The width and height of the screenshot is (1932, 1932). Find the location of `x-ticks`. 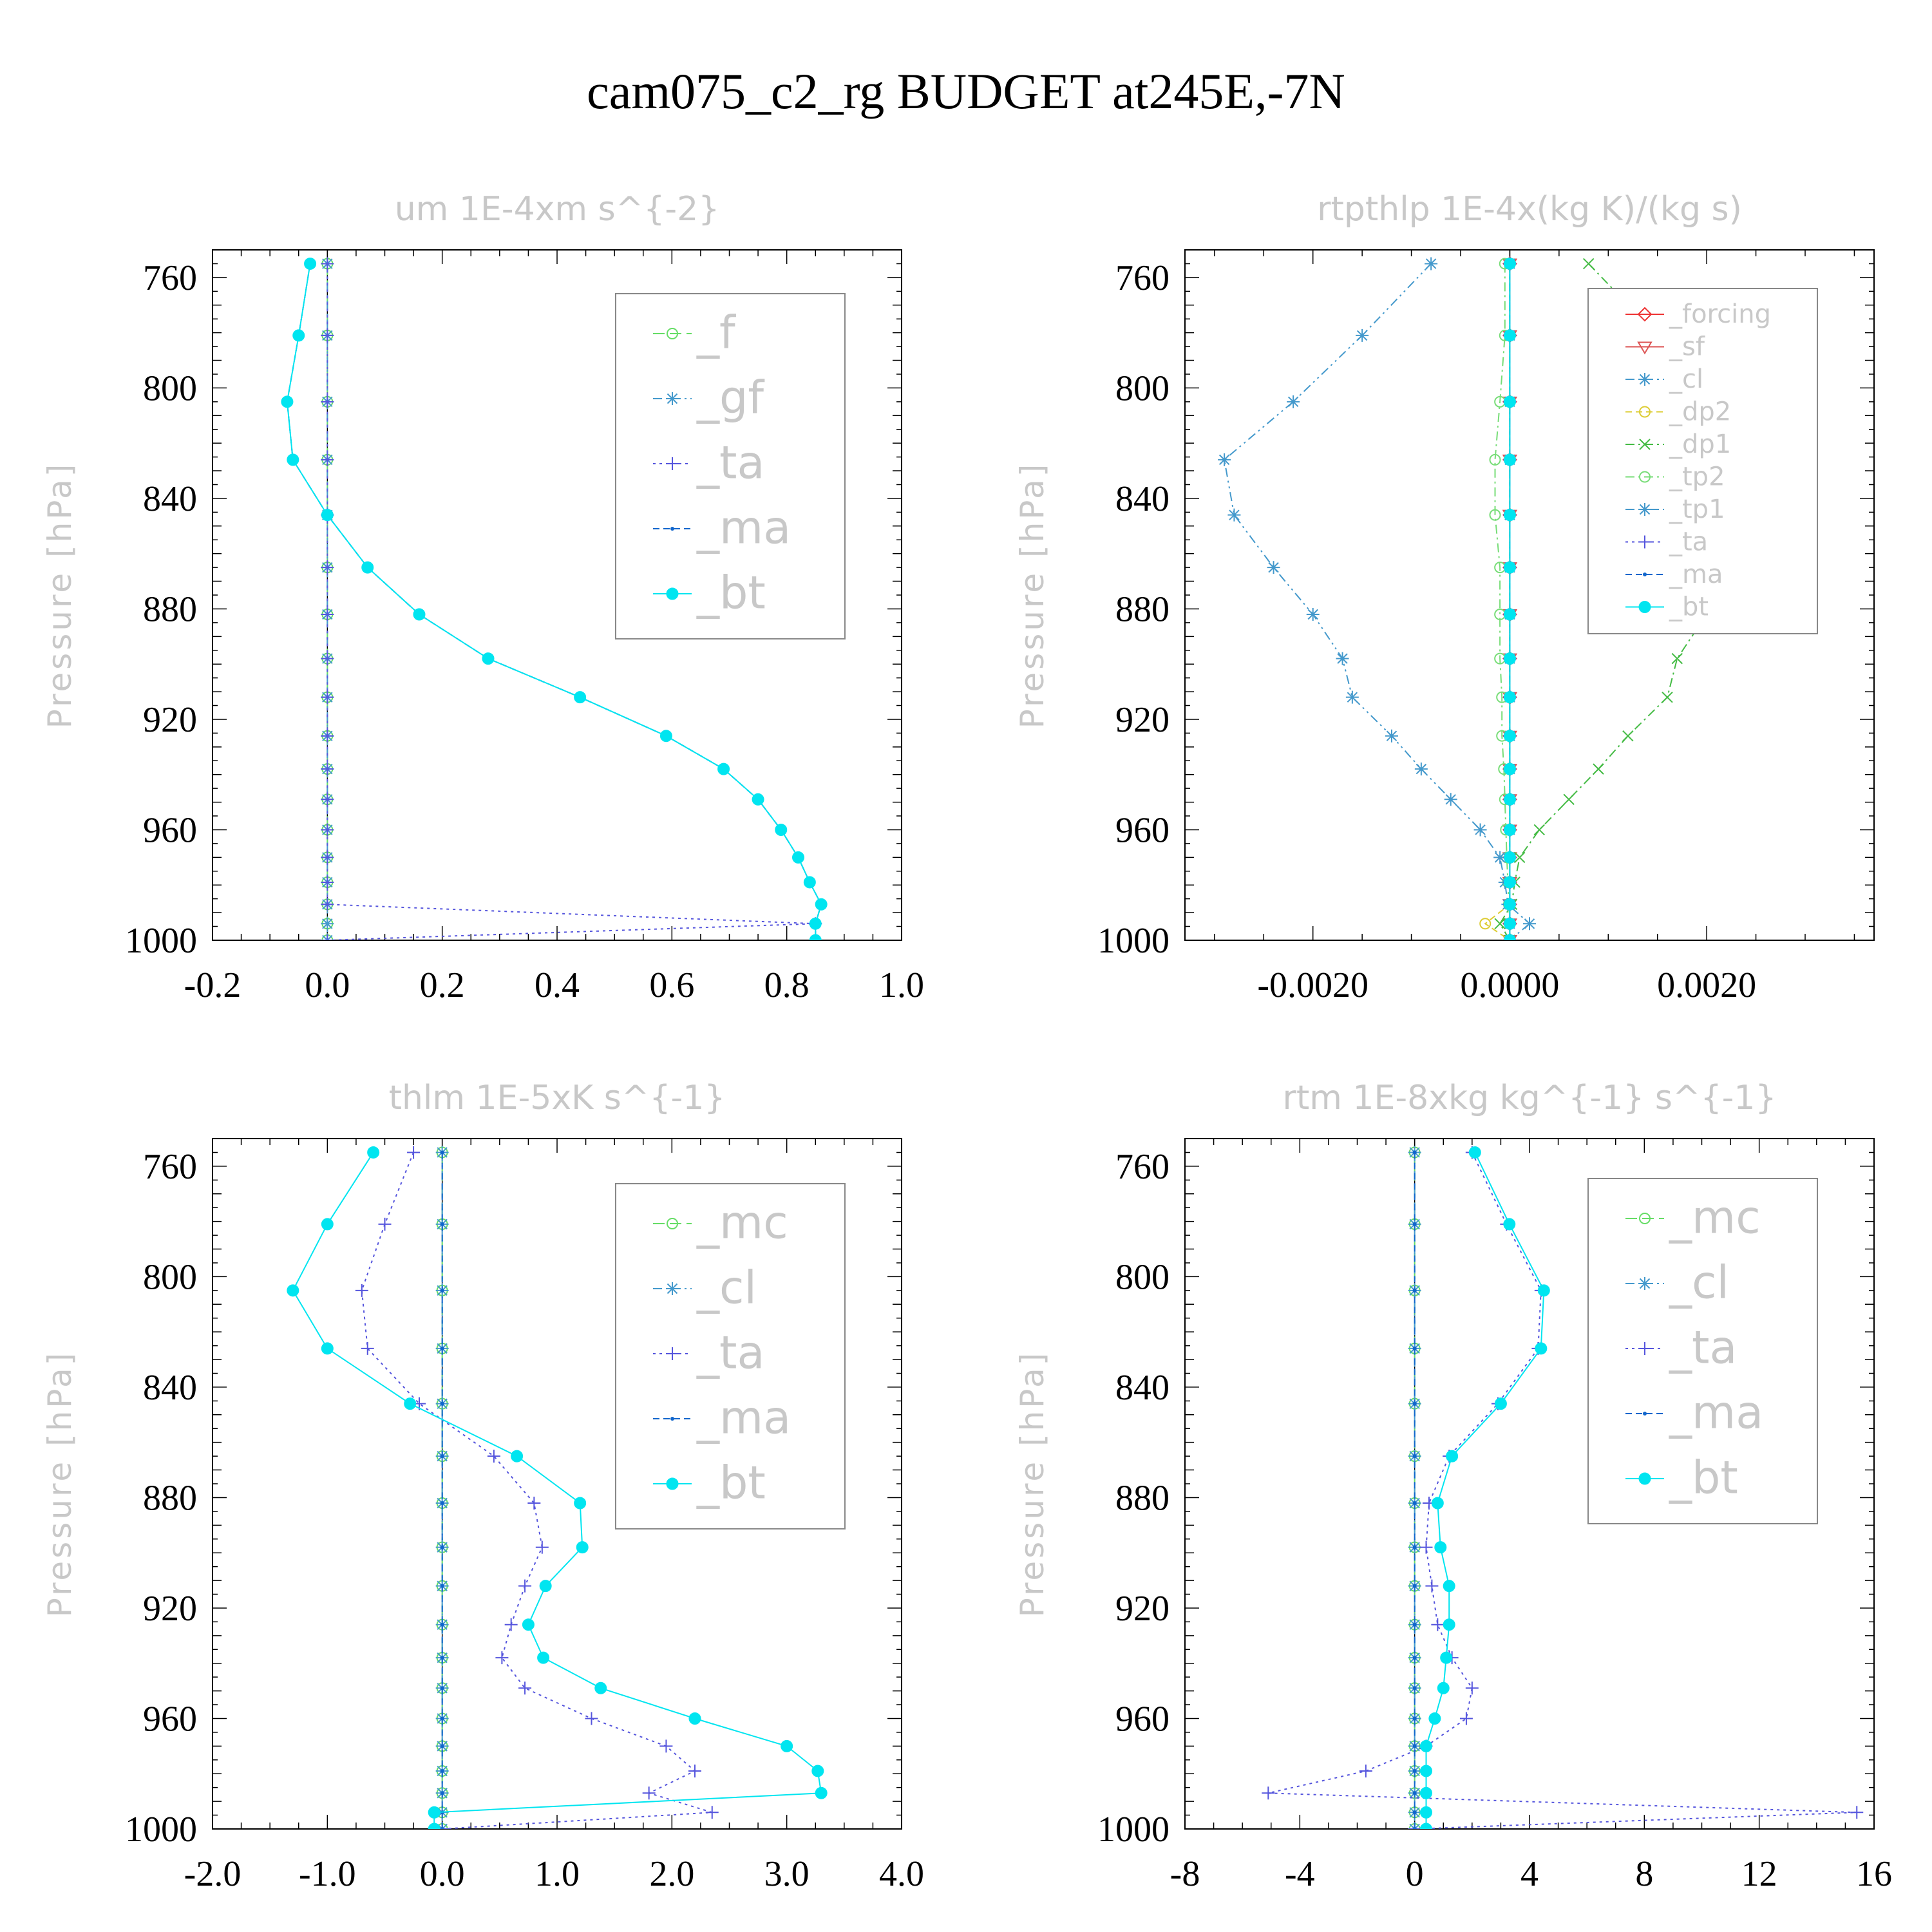

x-ticks is located at coordinates (1529, 1484).